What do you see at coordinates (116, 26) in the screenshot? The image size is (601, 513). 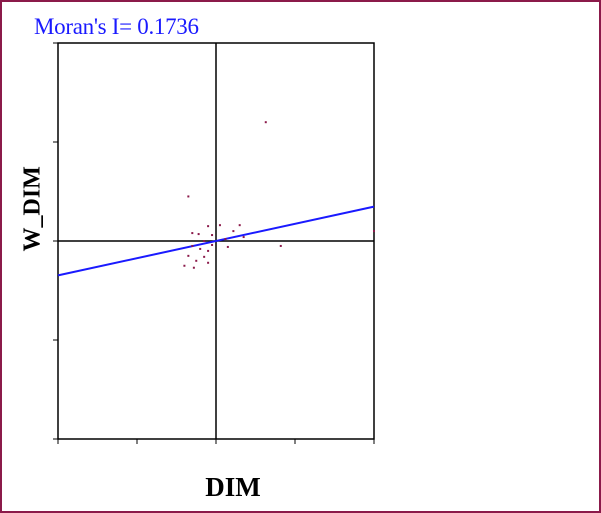 I see `chart-title: Moran's I= 0.1736` at bounding box center [116, 26].